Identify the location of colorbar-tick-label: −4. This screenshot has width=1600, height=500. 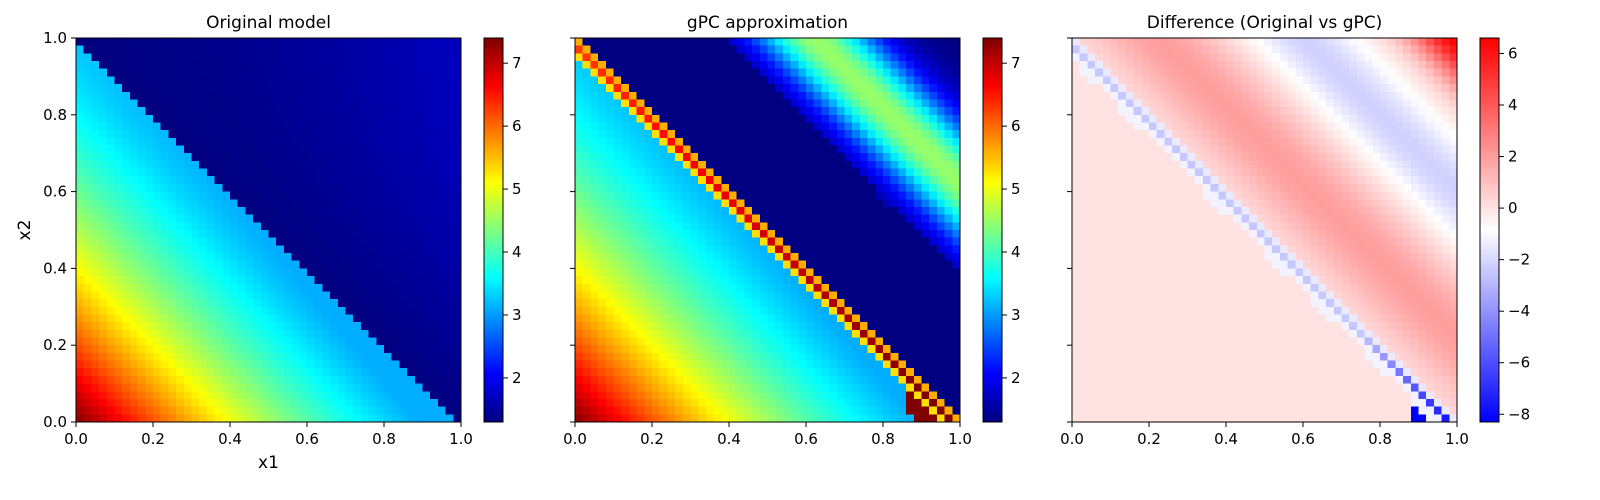
(1519, 311).